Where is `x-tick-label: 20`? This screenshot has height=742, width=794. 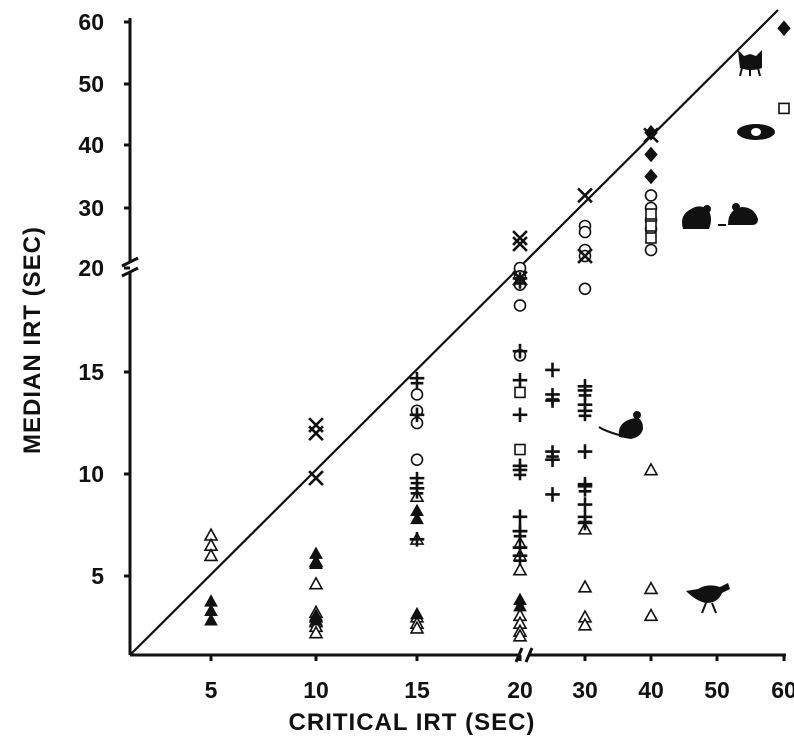
x-tick-label: 20 is located at coordinates (520, 690).